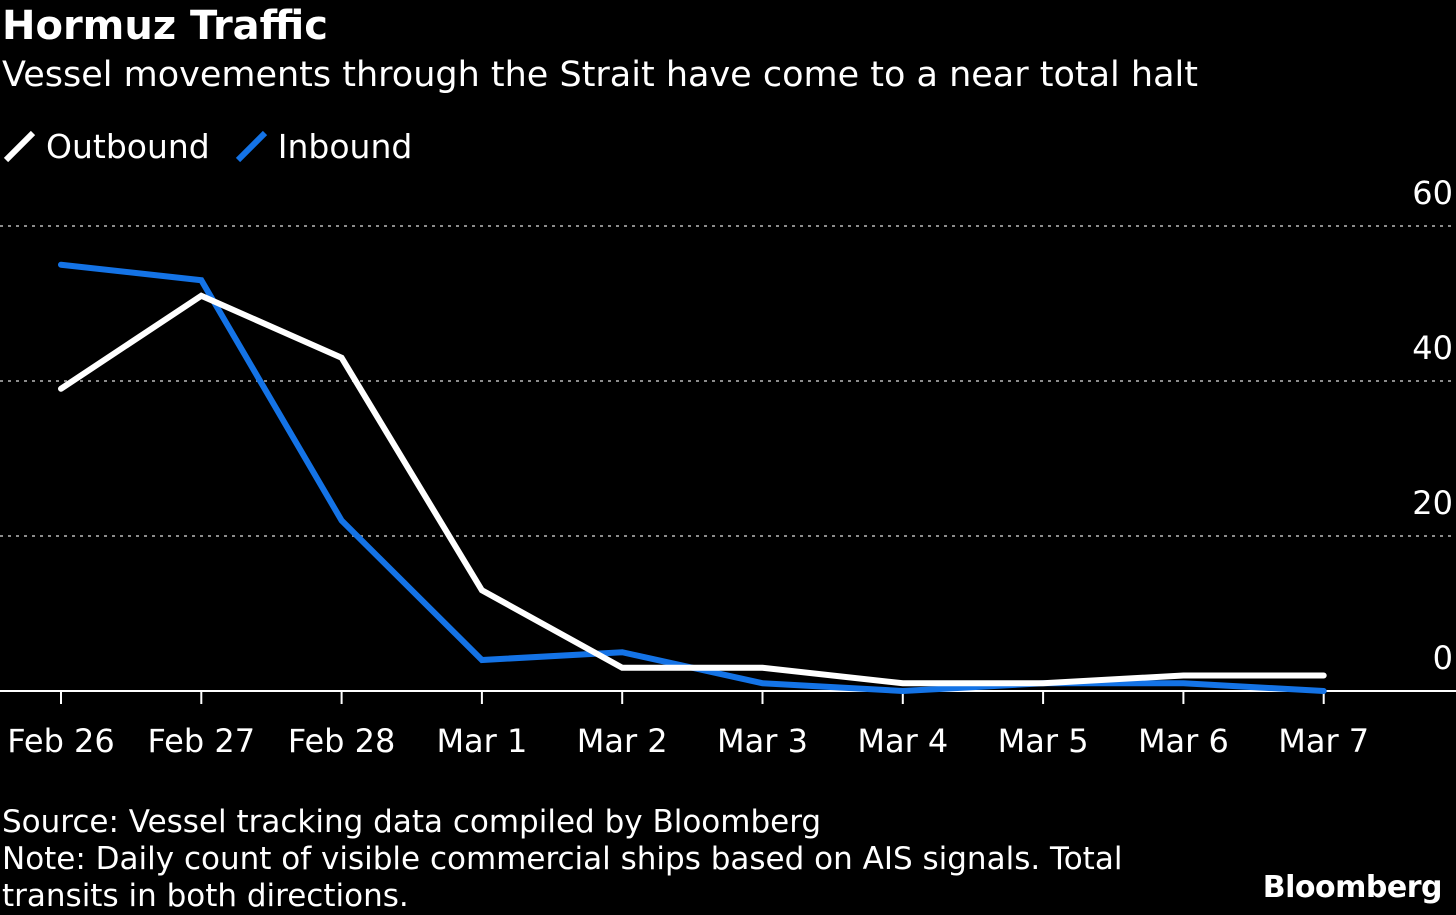 This screenshot has width=1456, height=915. What do you see at coordinates (1352, 887) in the screenshot?
I see `brand-logo: Bloomberg` at bounding box center [1352, 887].